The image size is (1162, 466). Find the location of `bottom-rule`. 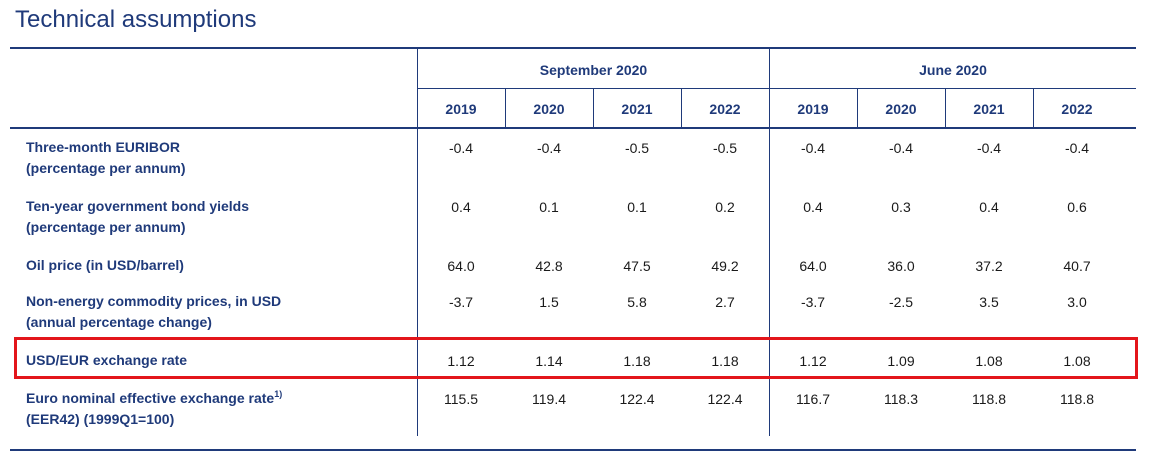

bottom-rule is located at coordinates (573, 450).